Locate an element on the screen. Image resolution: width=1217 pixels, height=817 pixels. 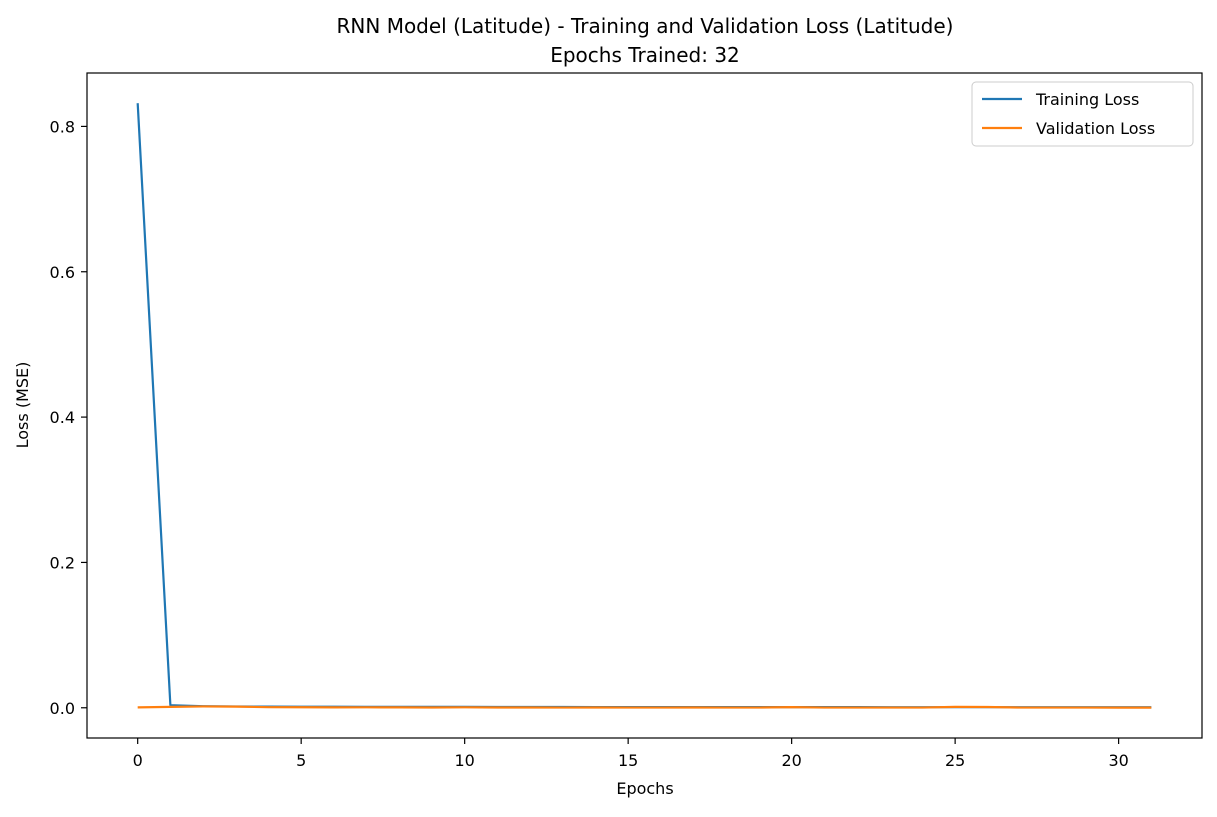
x-tick-label: 5 is located at coordinates (301, 760).